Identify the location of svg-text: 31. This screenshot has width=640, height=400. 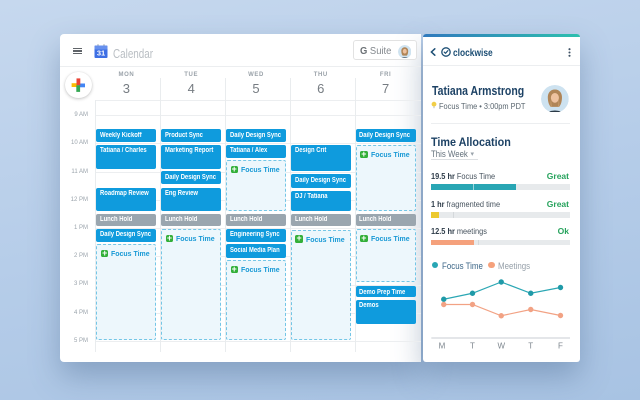
(100, 52).